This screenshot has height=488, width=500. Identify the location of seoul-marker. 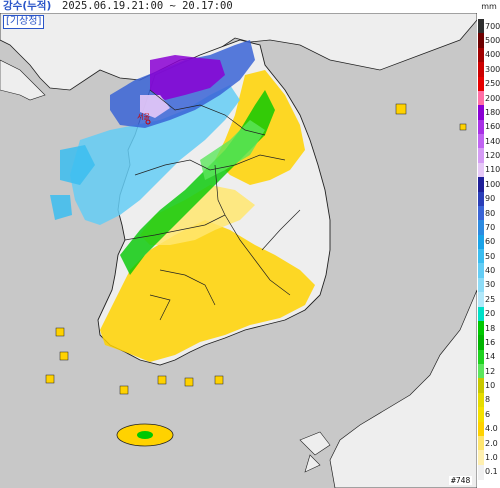
(148, 122).